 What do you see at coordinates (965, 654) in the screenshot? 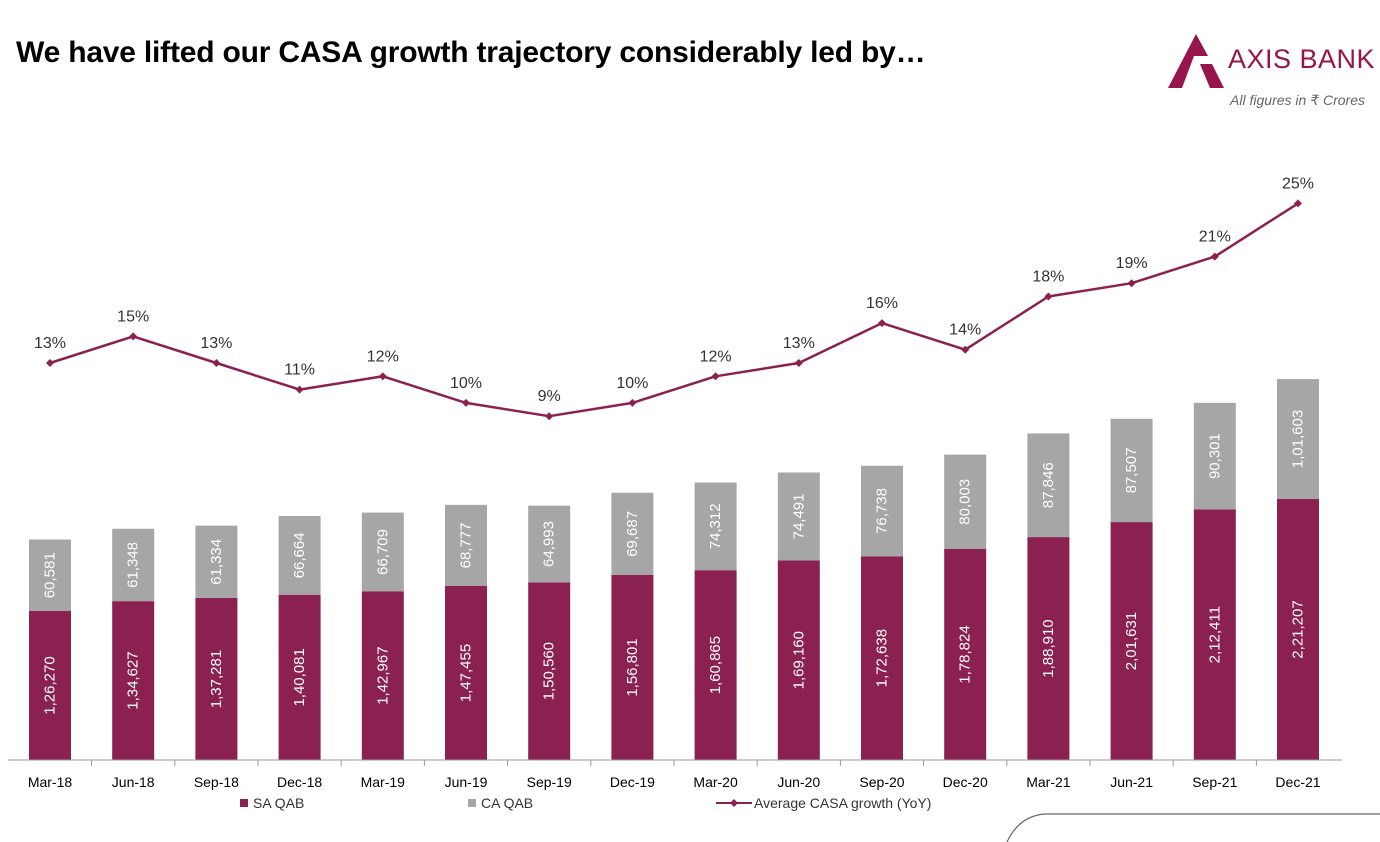
I see `sa-data-label: 1,78,824` at bounding box center [965, 654].